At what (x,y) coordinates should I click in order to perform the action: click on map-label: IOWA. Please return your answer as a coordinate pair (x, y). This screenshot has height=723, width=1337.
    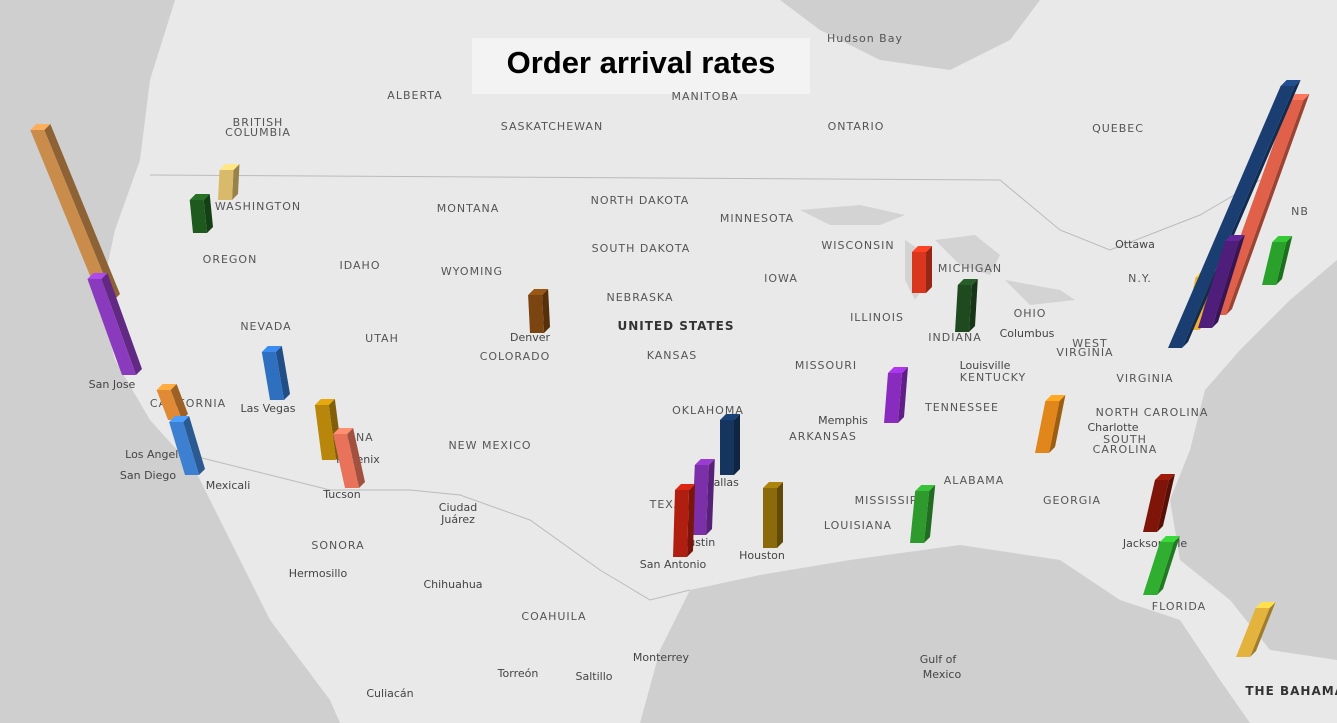
    Looking at the image, I should click on (781, 278).